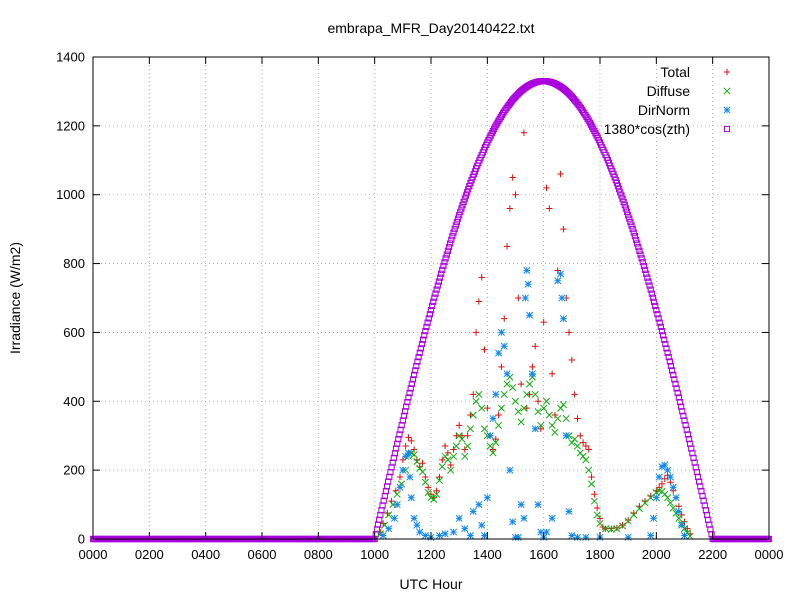  What do you see at coordinates (664, 110) in the screenshot?
I see `legend-label-dirnorm: DirNorm` at bounding box center [664, 110].